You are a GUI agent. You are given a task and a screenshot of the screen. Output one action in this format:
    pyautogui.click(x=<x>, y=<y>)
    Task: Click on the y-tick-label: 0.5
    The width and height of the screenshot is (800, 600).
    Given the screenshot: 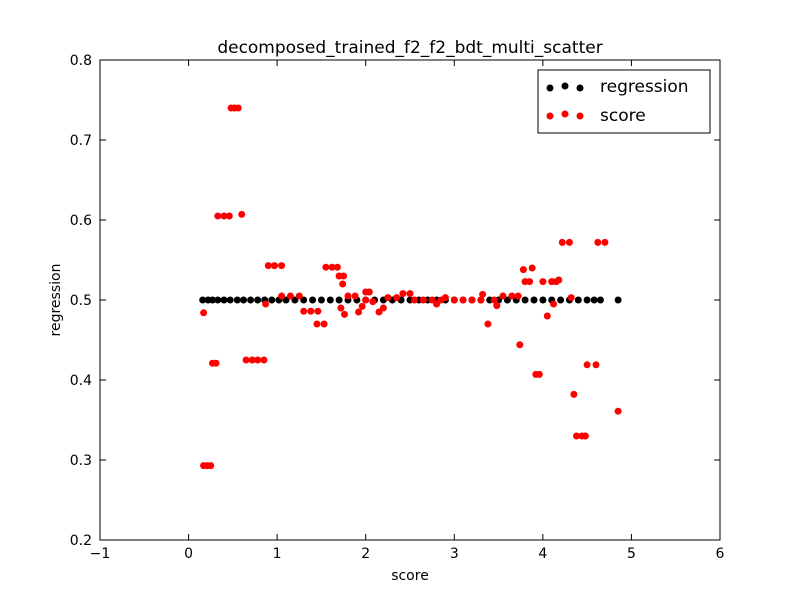 What is the action you would take?
    pyautogui.click(x=81, y=301)
    